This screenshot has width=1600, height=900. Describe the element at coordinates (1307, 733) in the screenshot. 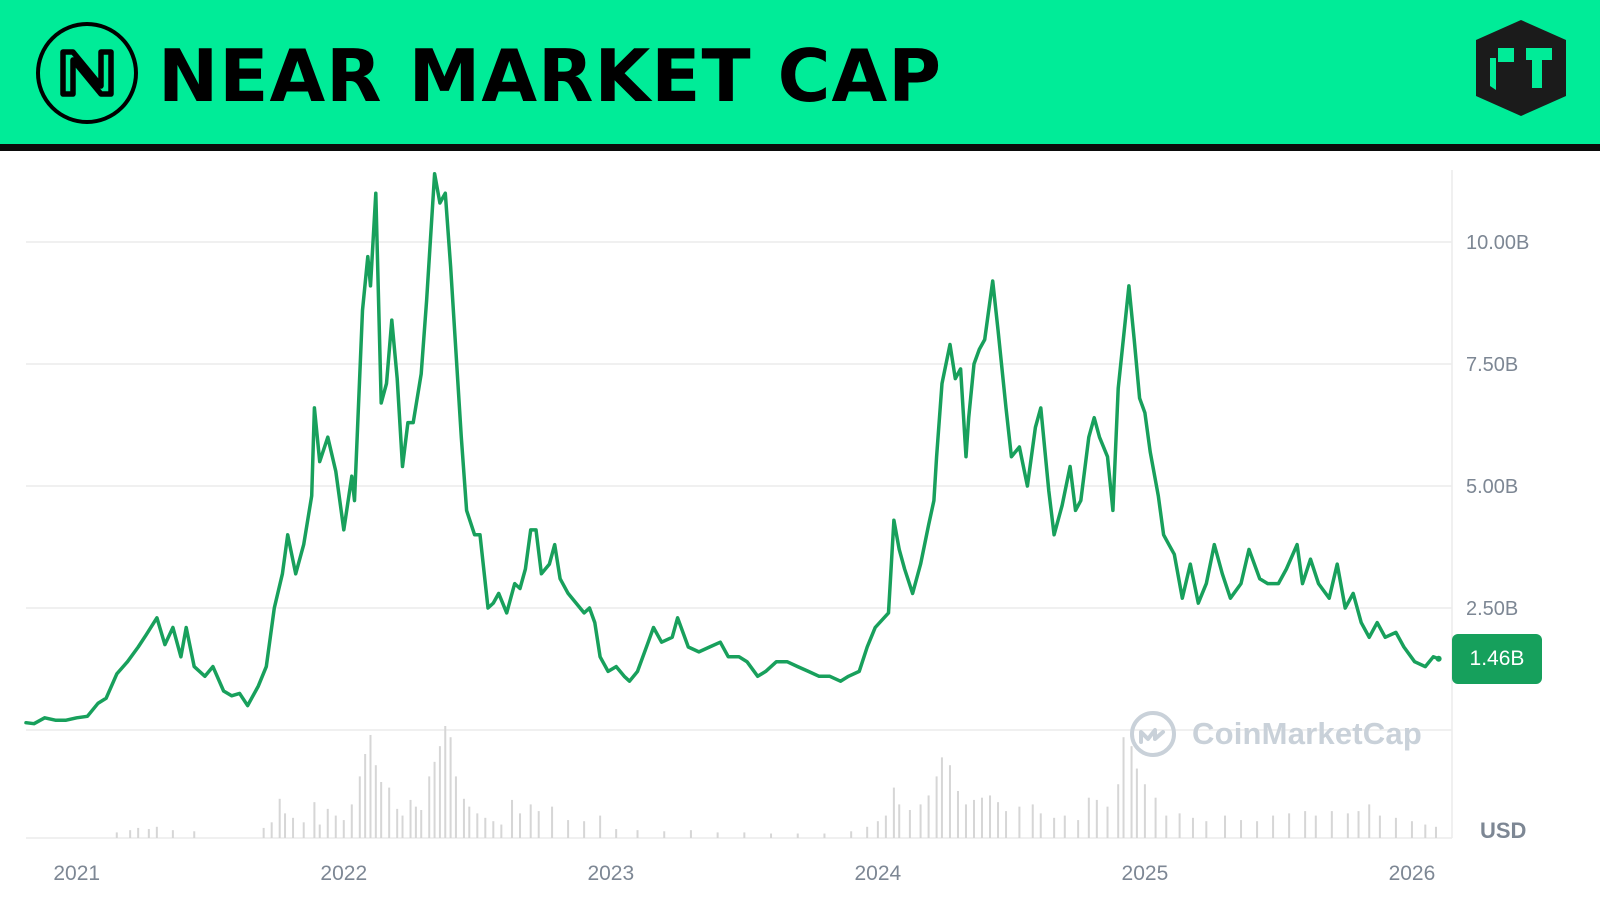

I see `watermark-text: CoinMarketCap` at that location.